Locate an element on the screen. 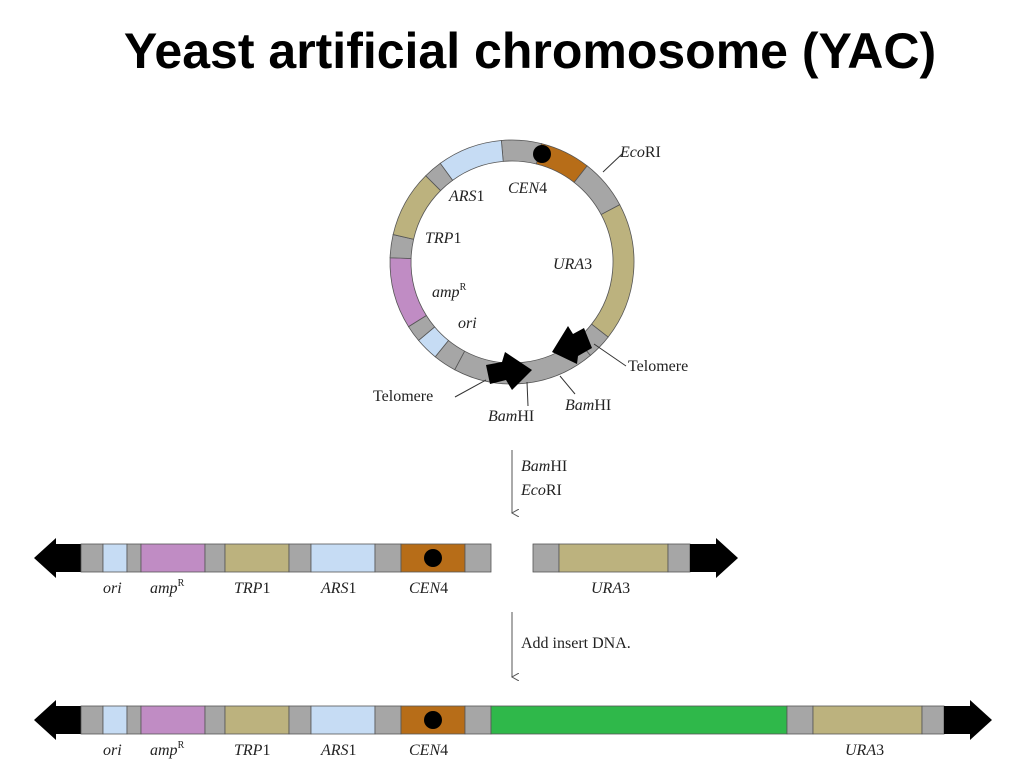 The height and width of the screenshot is (768, 1024). digest-enzyme-bamhi: BamHI is located at coordinates (544, 466).